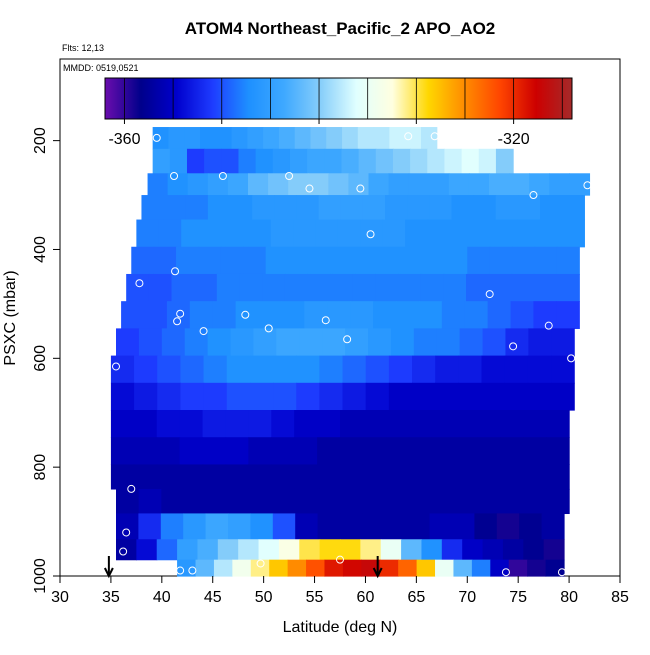 The width and height of the screenshot is (650, 655). I want to click on x-tick-label: 75, so click(518, 597).